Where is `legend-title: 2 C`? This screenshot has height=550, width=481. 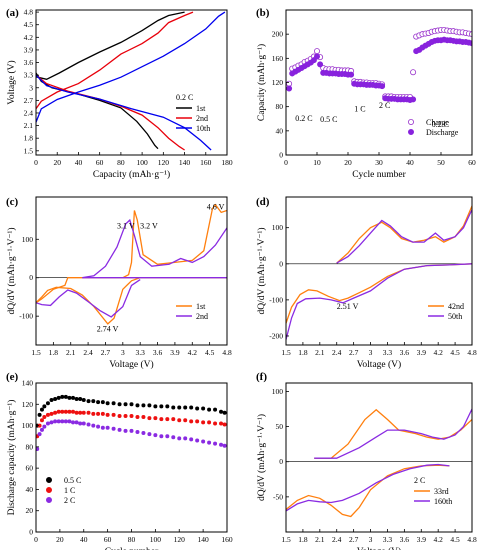
legend-title: 2 C is located at coordinates (419, 480).